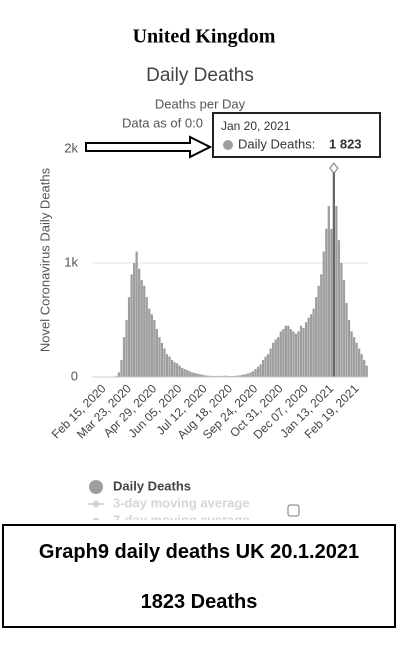  What do you see at coordinates (71, 261) in the screenshot?
I see `y-tick-label: 1k` at bounding box center [71, 261].